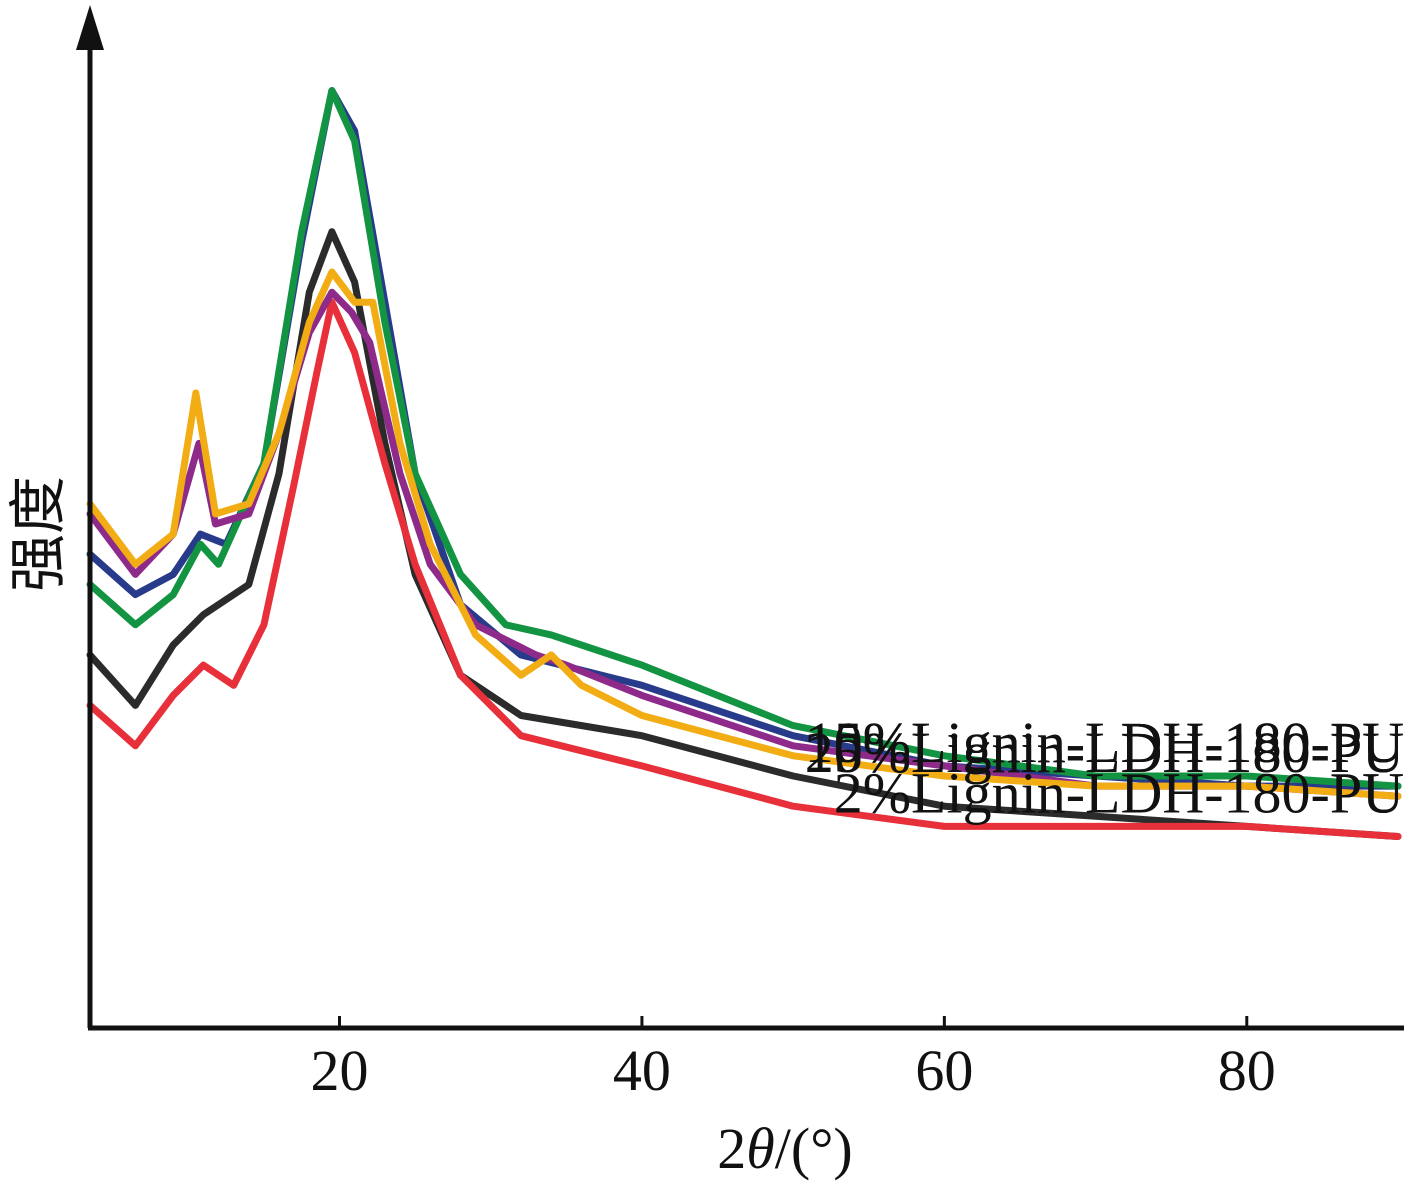 The width and height of the screenshot is (1417, 1181). I want to click on series-label: 10%Lignin-LDH-180-PU, so click(1104, 742).